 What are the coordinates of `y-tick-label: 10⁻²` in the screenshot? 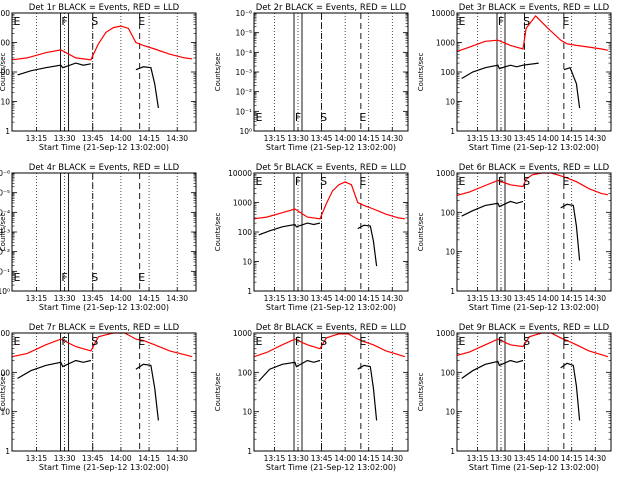 It's located at (5, 252).